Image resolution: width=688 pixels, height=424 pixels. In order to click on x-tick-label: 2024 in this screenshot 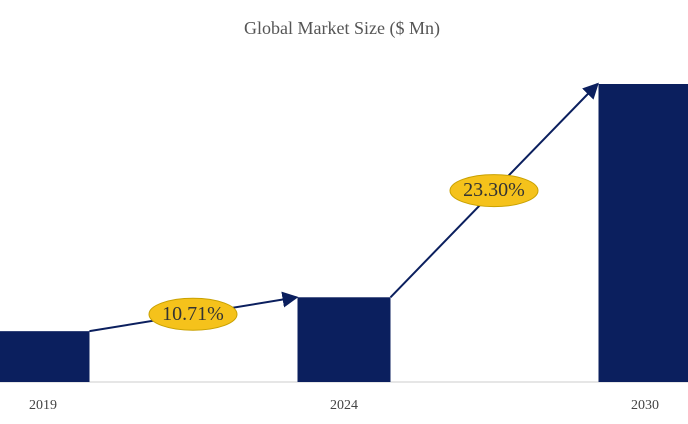, I will do `click(344, 405)`.